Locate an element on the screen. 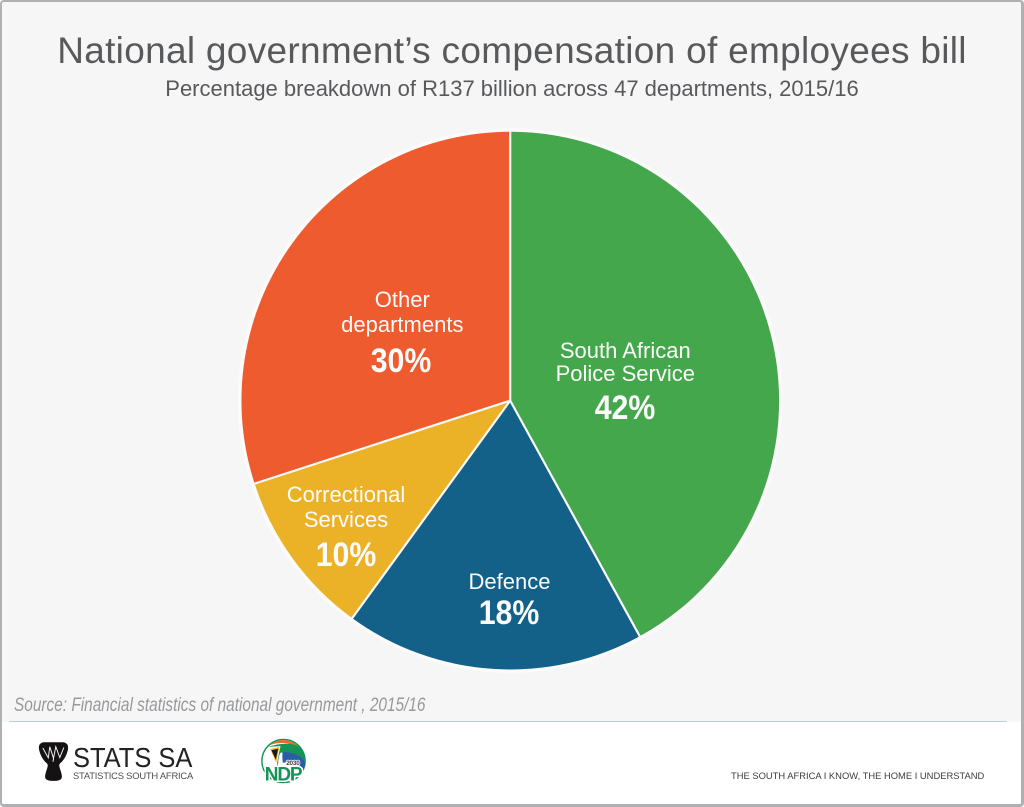  svg-text: 2030 is located at coordinates (293, 763).